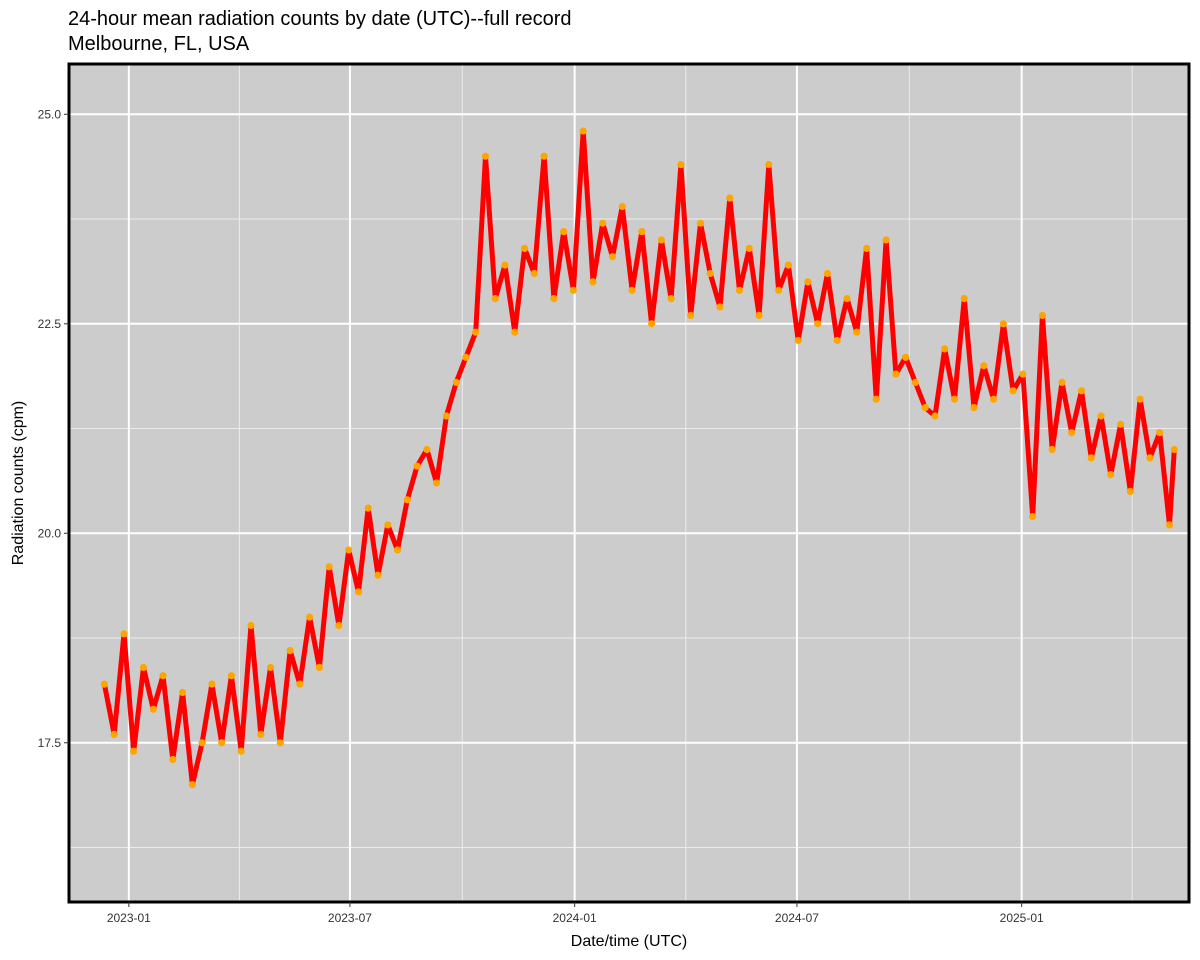 The height and width of the screenshot is (960, 1200). Describe the element at coordinates (53, 428) in the screenshot. I see `y-axis: 17.5 20.0 22.5 25.0` at that location.